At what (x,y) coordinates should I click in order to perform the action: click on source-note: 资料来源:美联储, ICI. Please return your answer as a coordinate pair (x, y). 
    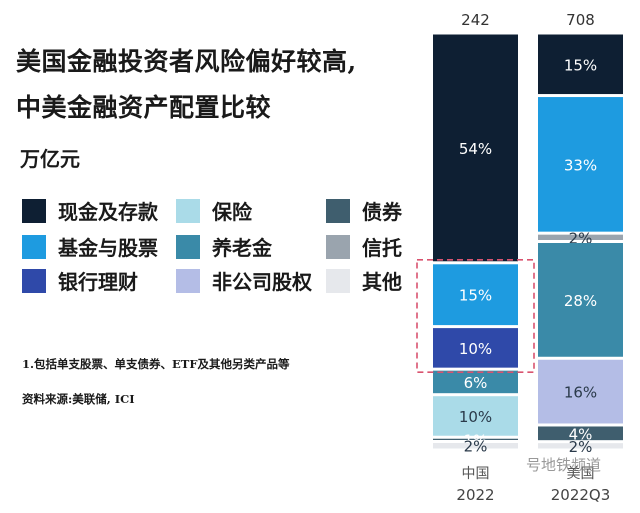
    Looking at the image, I should click on (78, 399).